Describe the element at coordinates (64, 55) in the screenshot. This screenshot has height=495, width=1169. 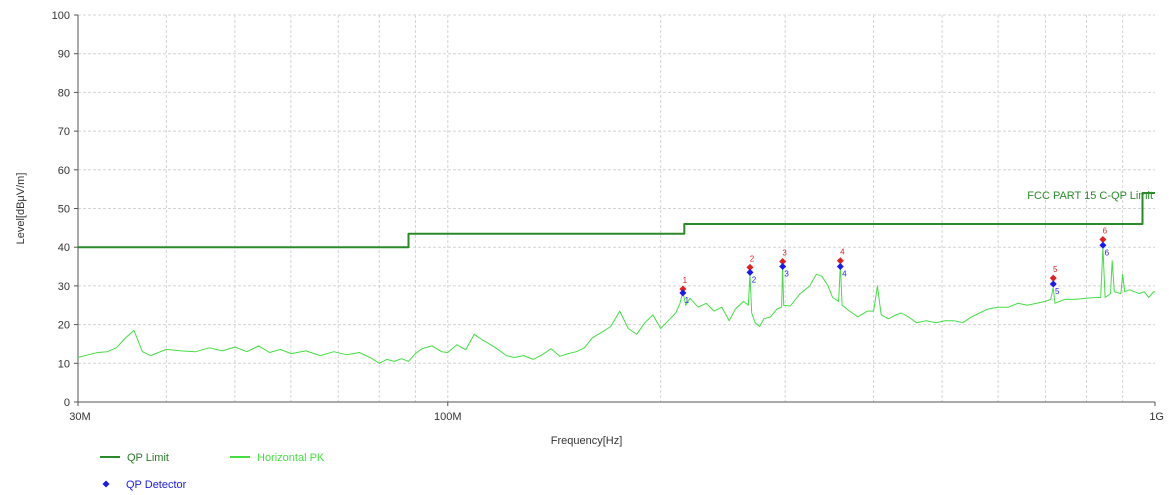
I see `y-tick-label: 90` at that location.